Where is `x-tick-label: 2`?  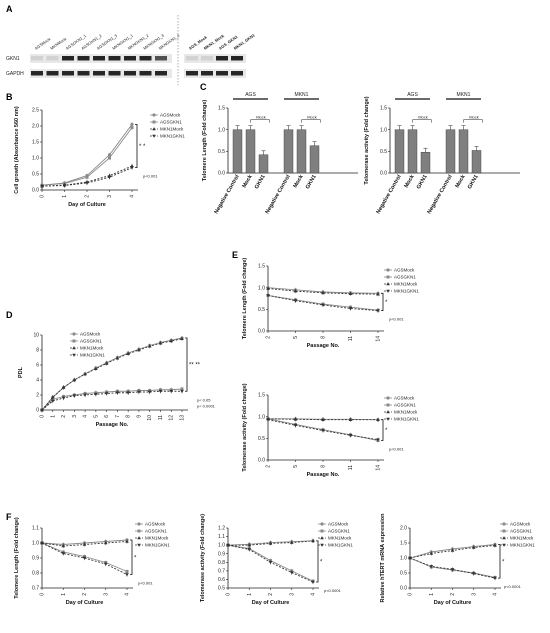
x-tick-label: 2 is located at coordinates (453, 594).